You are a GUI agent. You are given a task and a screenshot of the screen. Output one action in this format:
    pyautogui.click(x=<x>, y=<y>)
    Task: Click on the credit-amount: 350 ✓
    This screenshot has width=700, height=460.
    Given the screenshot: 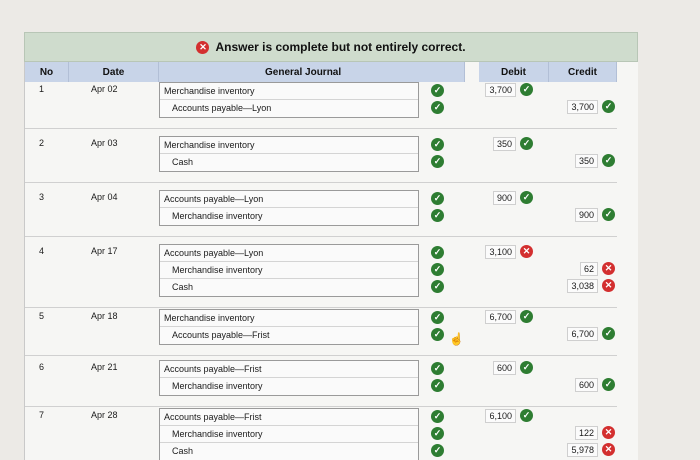 What is the action you would take?
    pyautogui.click(x=594, y=160)
    